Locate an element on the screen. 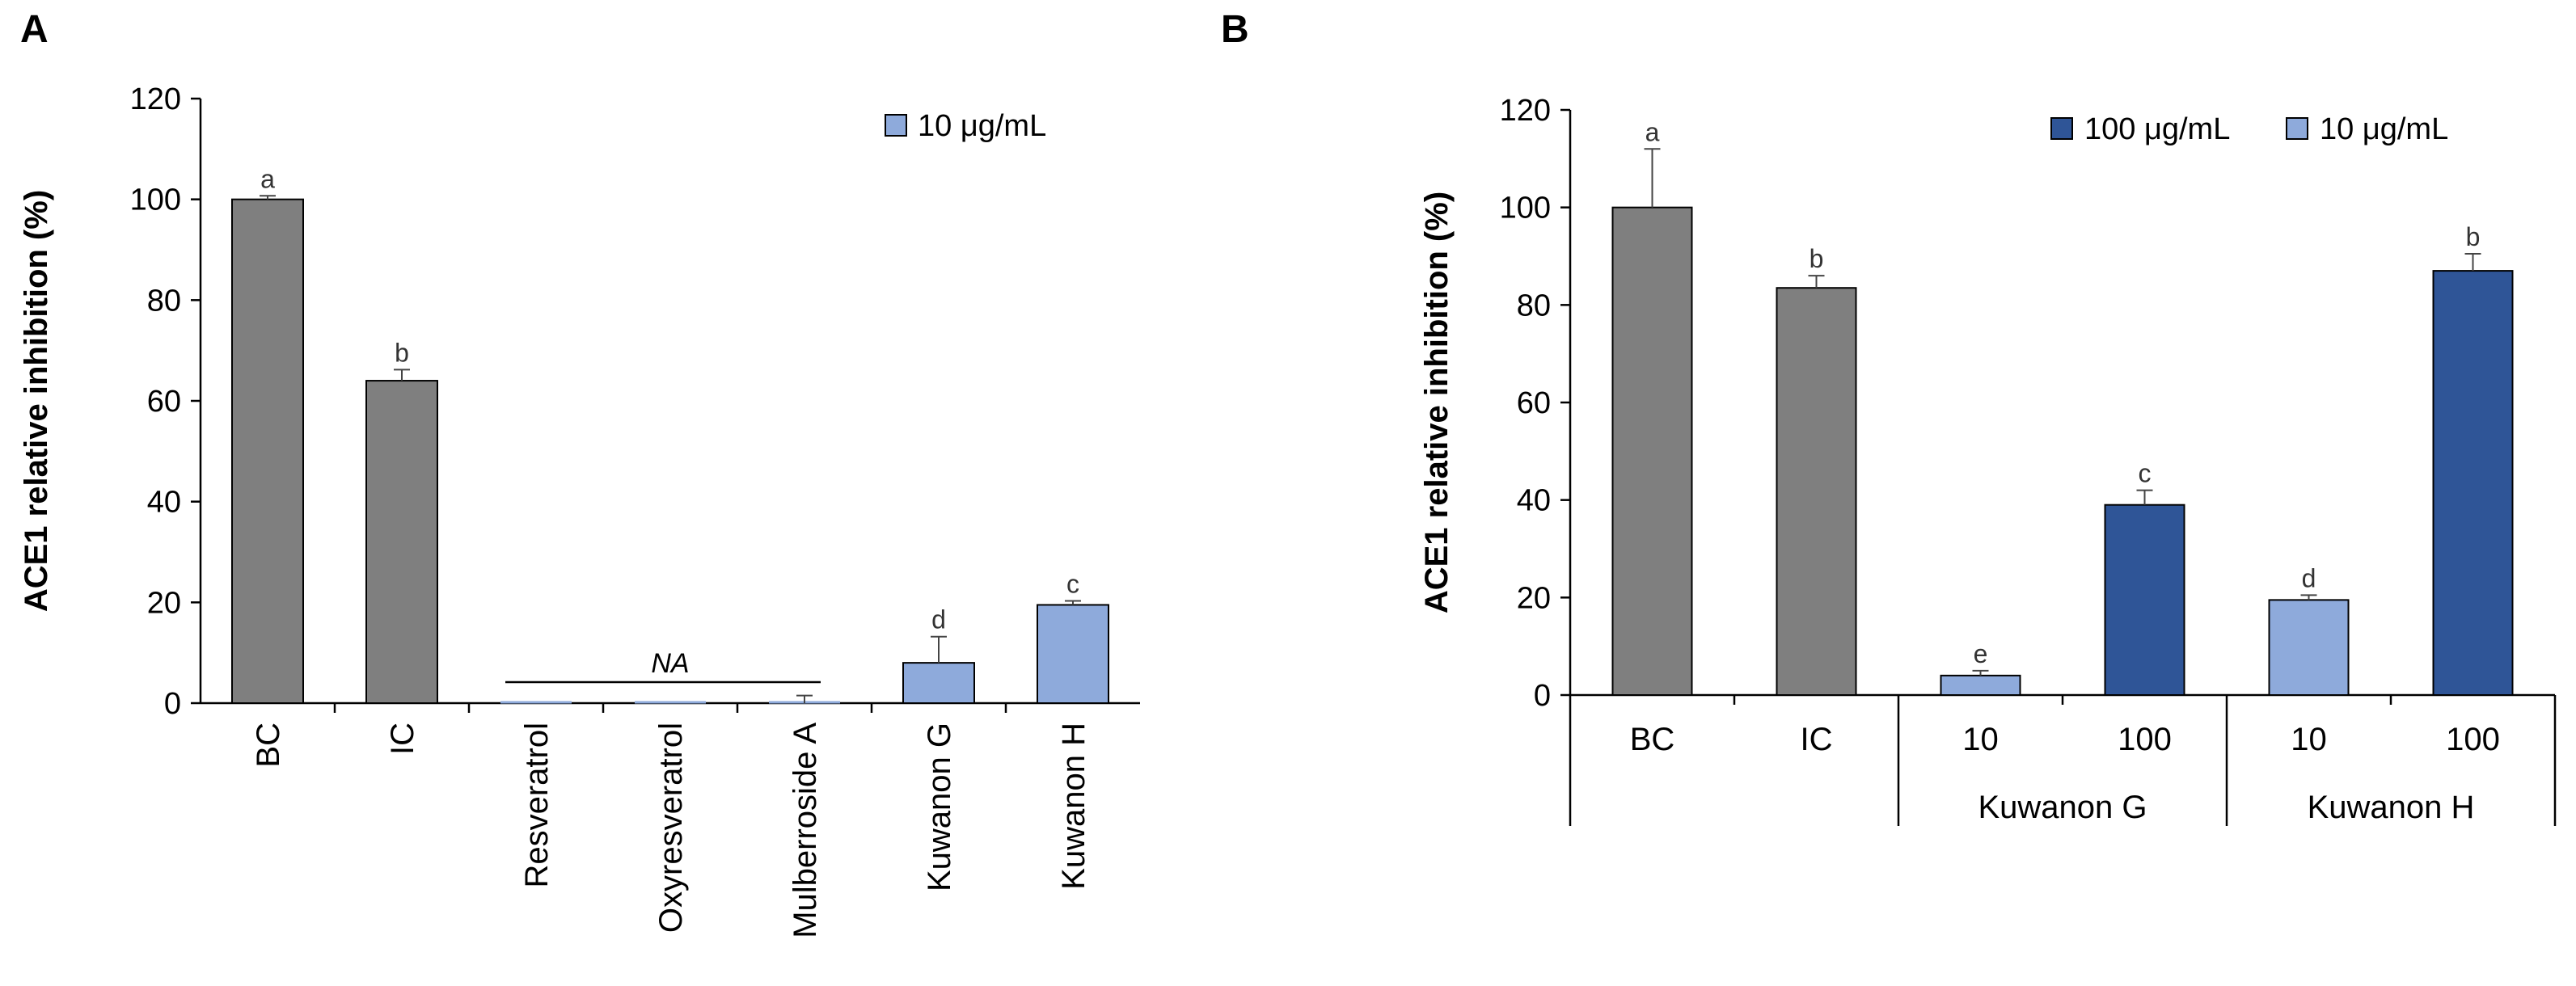 This screenshot has height=986, width=2576. y-axis-title-b: ACE1 relative inhibition (%) is located at coordinates (1437, 402).